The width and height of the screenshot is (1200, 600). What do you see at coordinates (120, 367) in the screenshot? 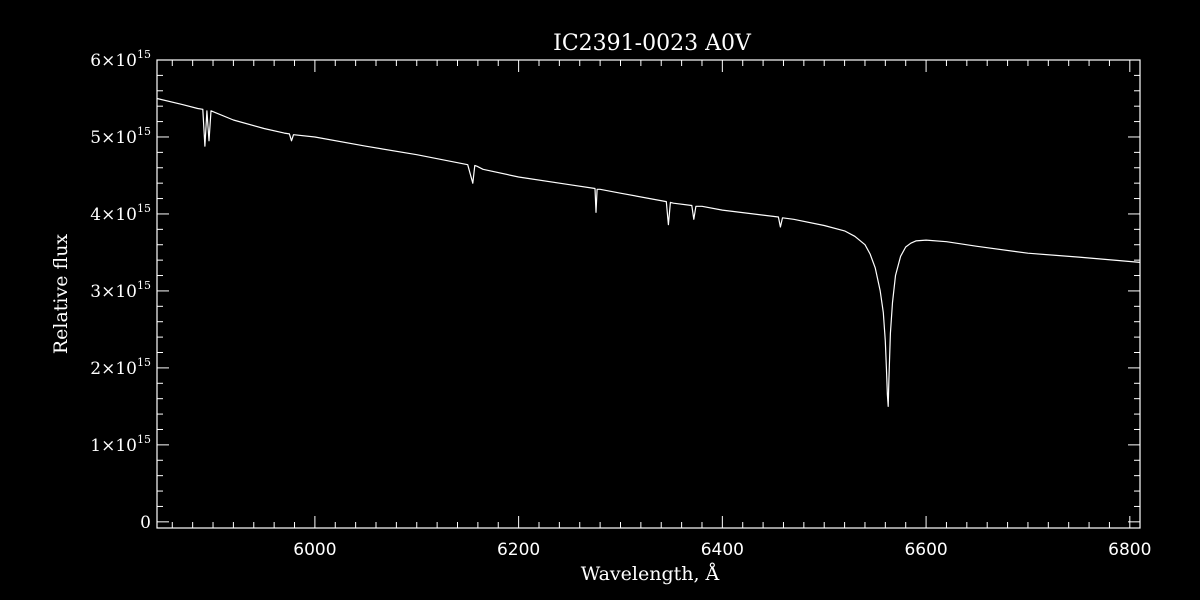
I see `y-tick-label: 2×10¹⁵` at bounding box center [120, 367].